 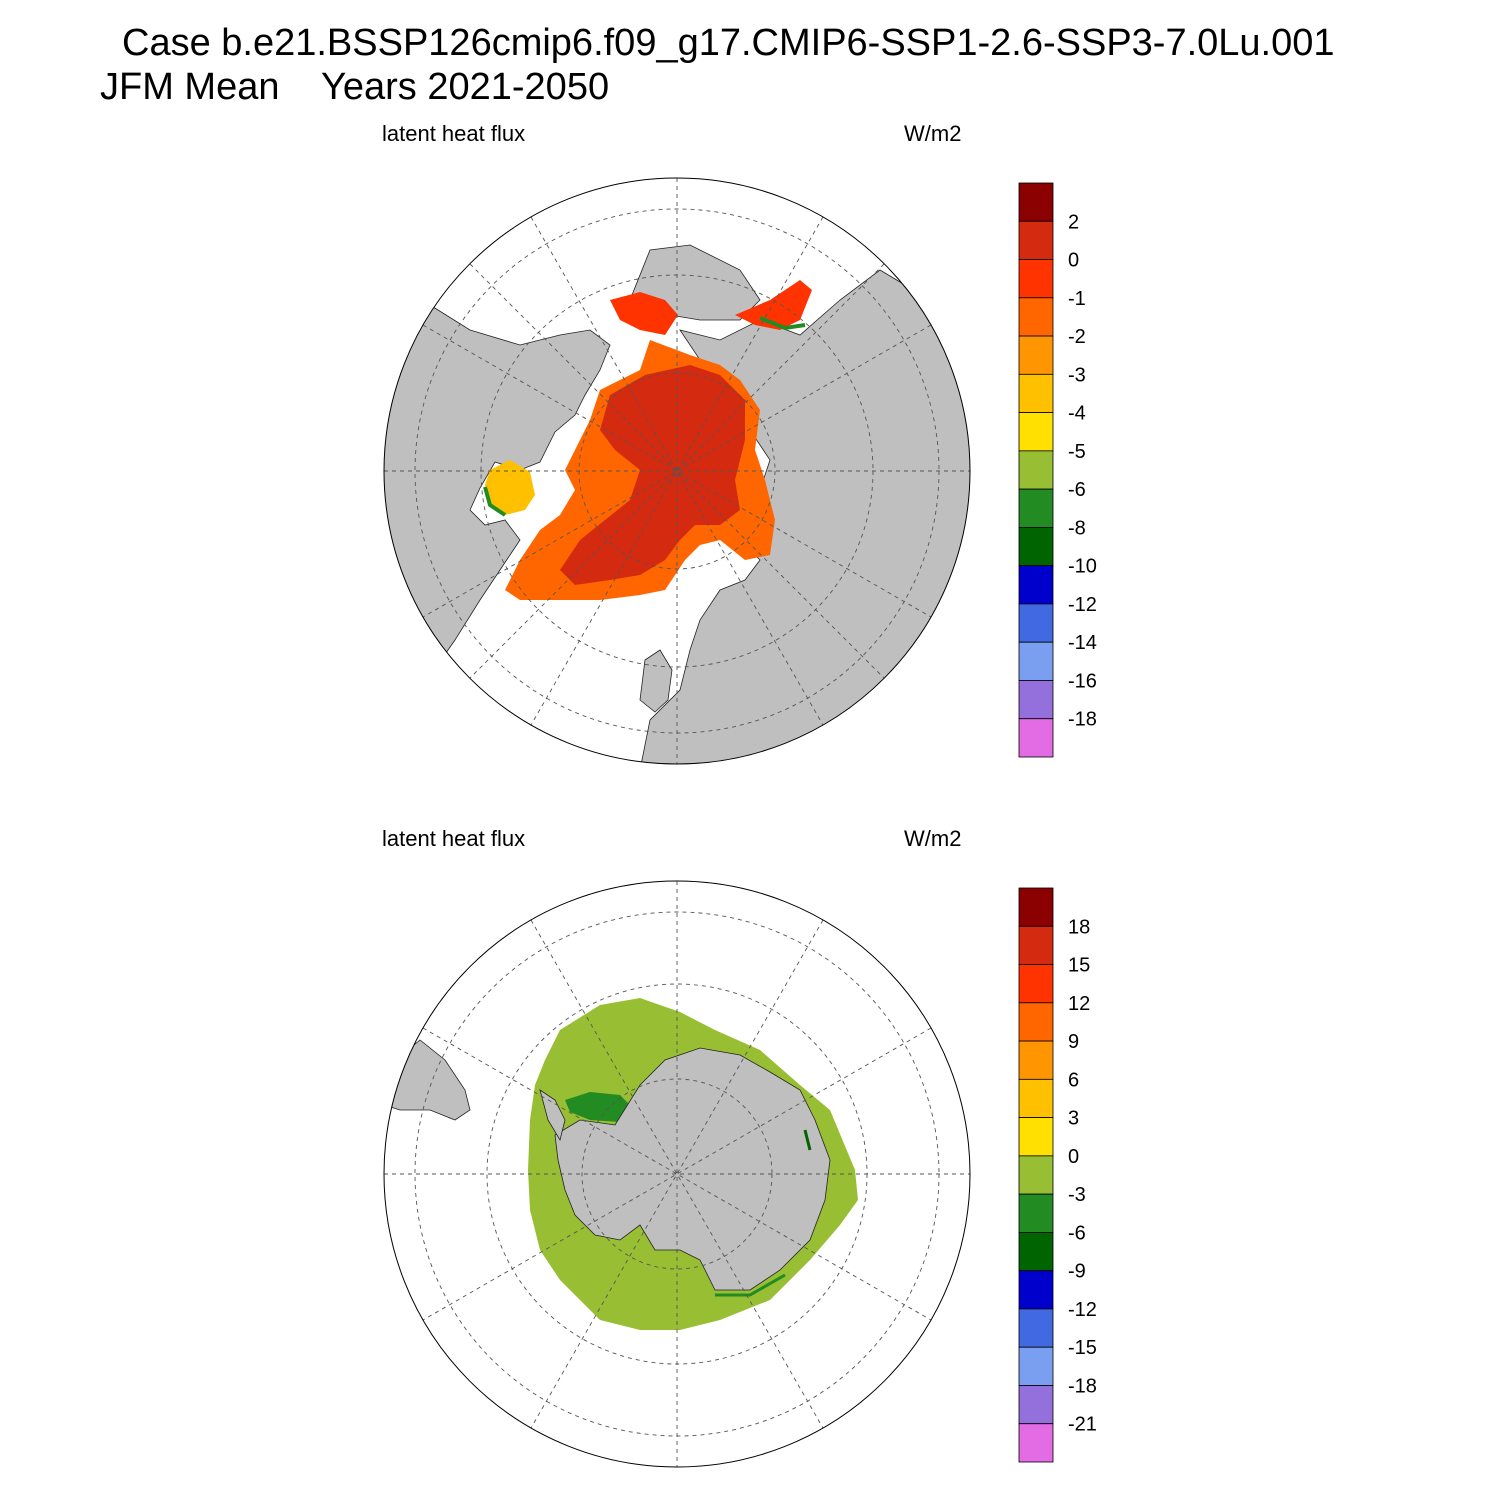 I want to click on south-colorbar-label: -6, so click(x=1077, y=1233).